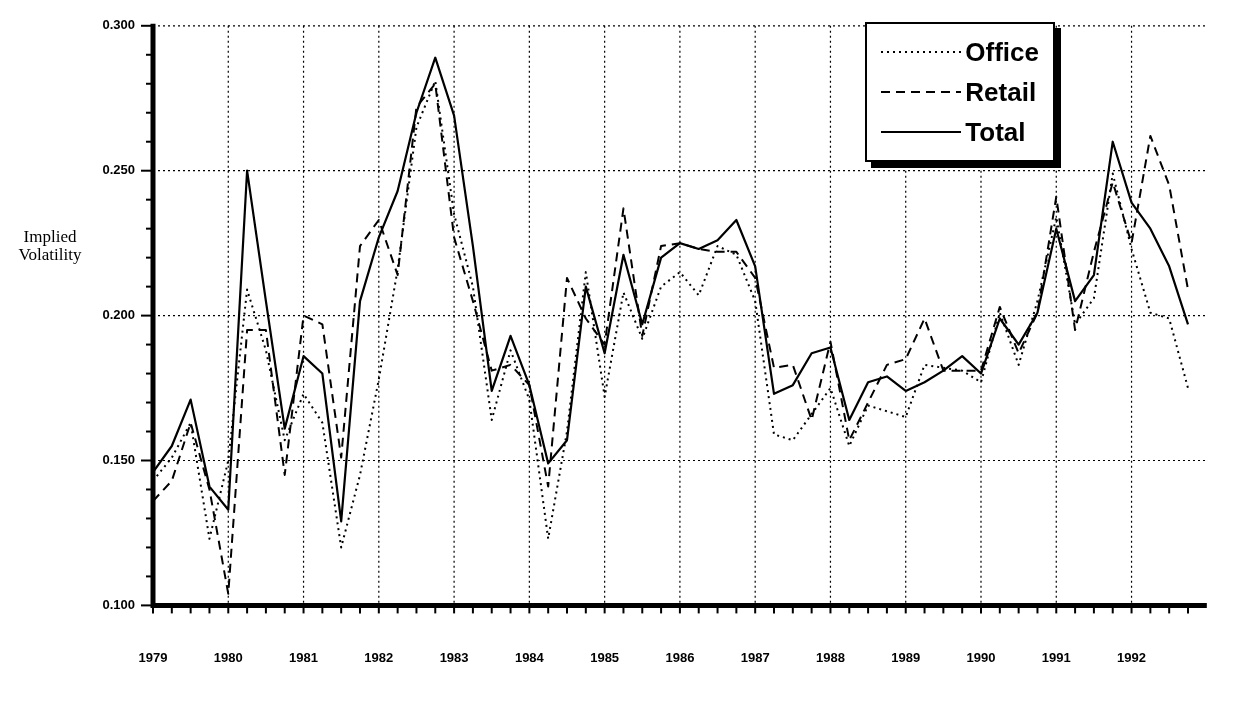 The height and width of the screenshot is (719, 1233). I want to click on legend-label: Retail, so click(1001, 92).